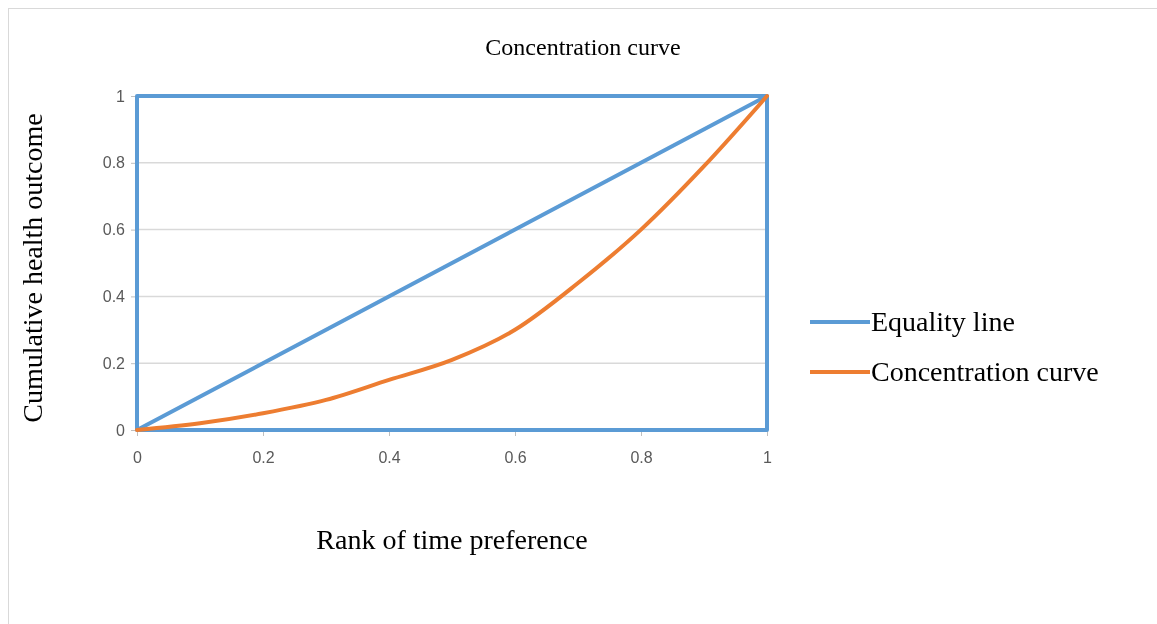  What do you see at coordinates (138, 458) in the screenshot?
I see `x-tick-label: 0` at bounding box center [138, 458].